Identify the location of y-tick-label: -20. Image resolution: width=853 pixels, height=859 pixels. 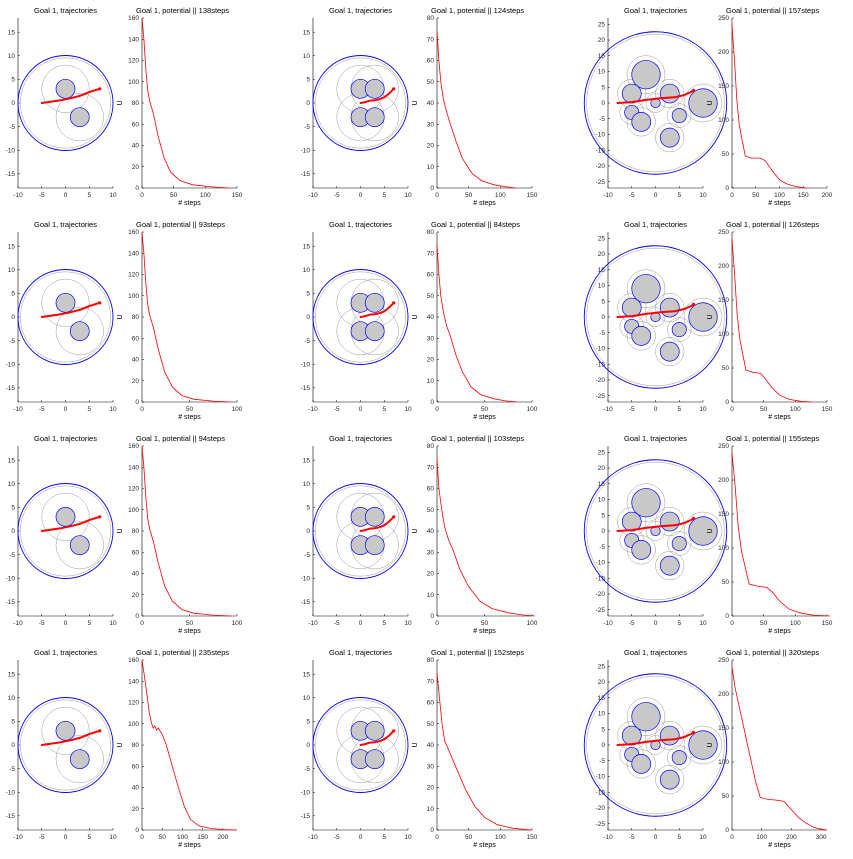
(601, 808).